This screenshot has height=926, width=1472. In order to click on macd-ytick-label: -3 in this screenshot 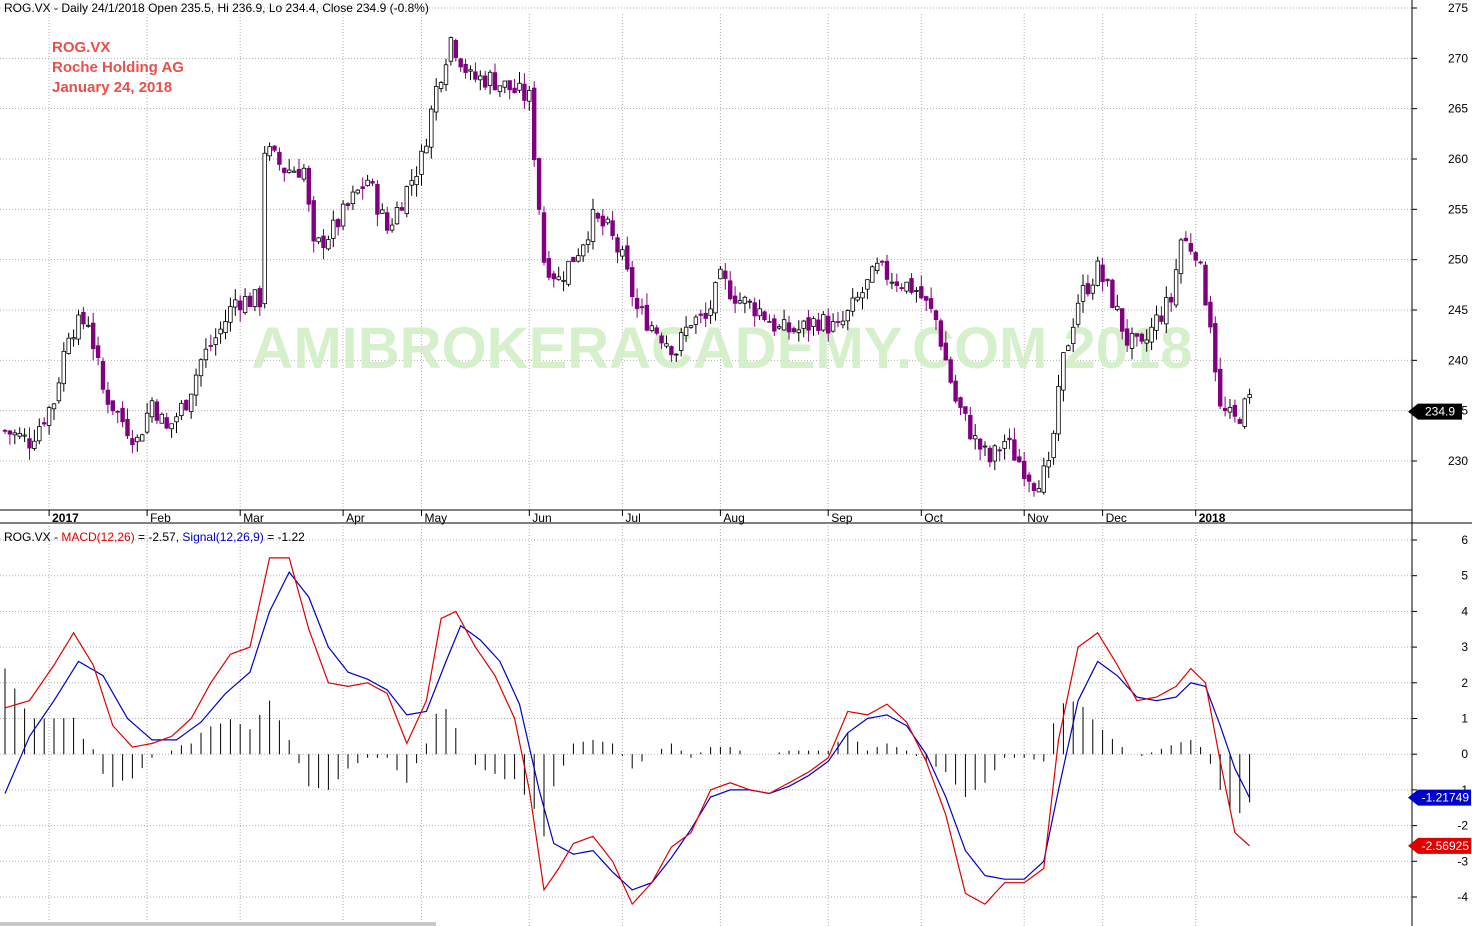, I will do `click(1462, 861)`.